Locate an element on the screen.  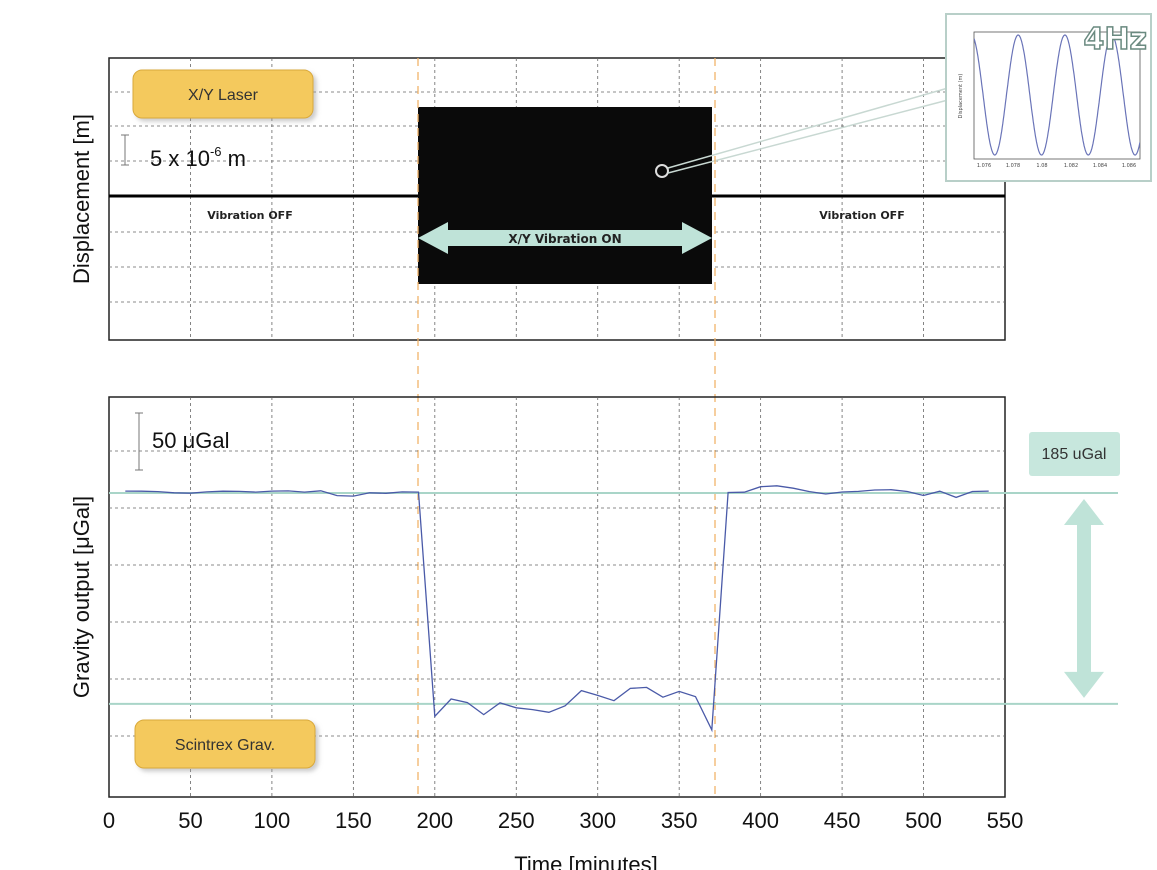
inset-tick-label: 1.076 is located at coordinates (984, 166).